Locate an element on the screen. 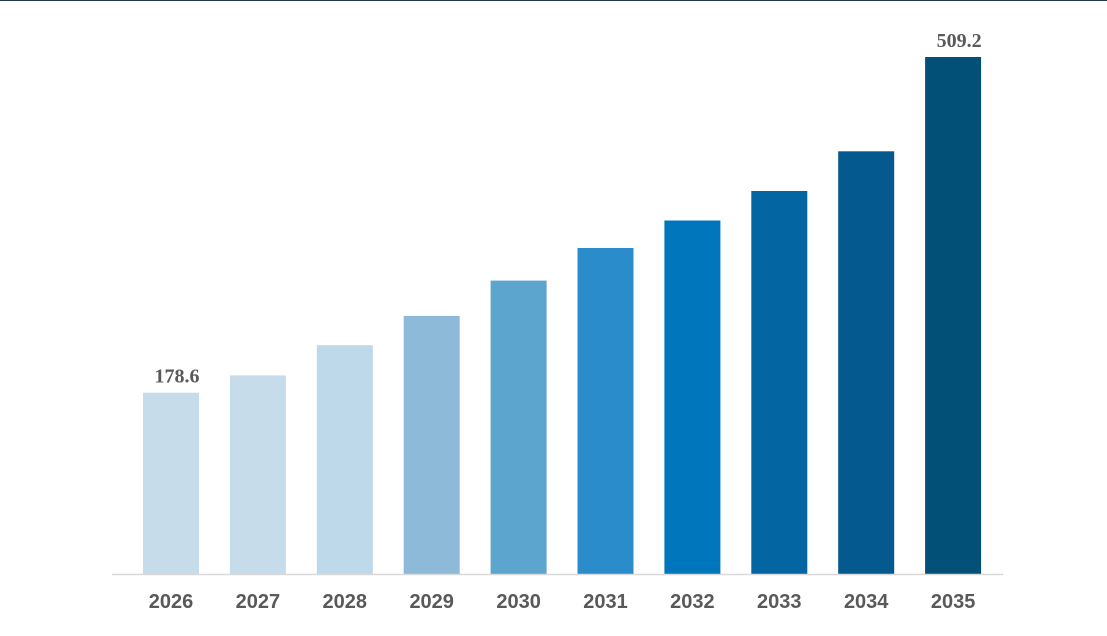 The width and height of the screenshot is (1107, 636). bar-2031 is located at coordinates (605, 411).